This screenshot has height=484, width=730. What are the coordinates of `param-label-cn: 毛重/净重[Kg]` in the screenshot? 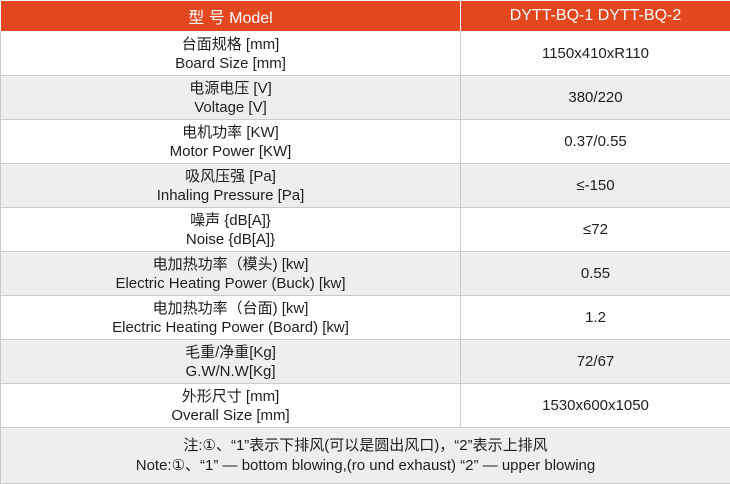 It's located at (230, 352).